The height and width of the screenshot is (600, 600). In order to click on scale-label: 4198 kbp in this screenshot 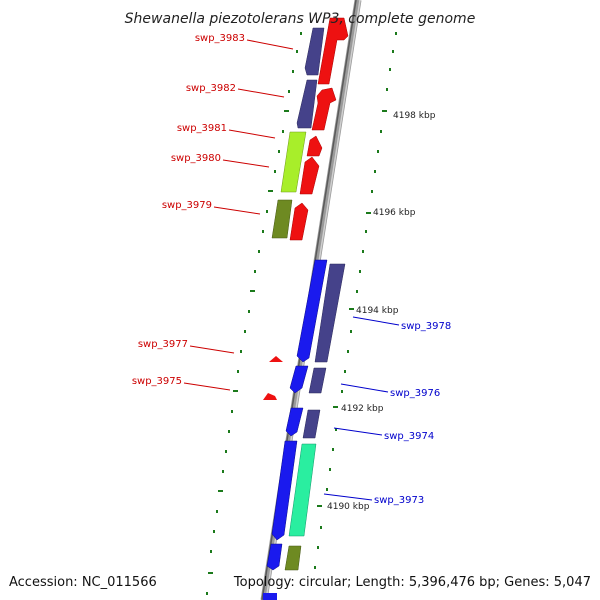, I will do `click(414, 116)`.